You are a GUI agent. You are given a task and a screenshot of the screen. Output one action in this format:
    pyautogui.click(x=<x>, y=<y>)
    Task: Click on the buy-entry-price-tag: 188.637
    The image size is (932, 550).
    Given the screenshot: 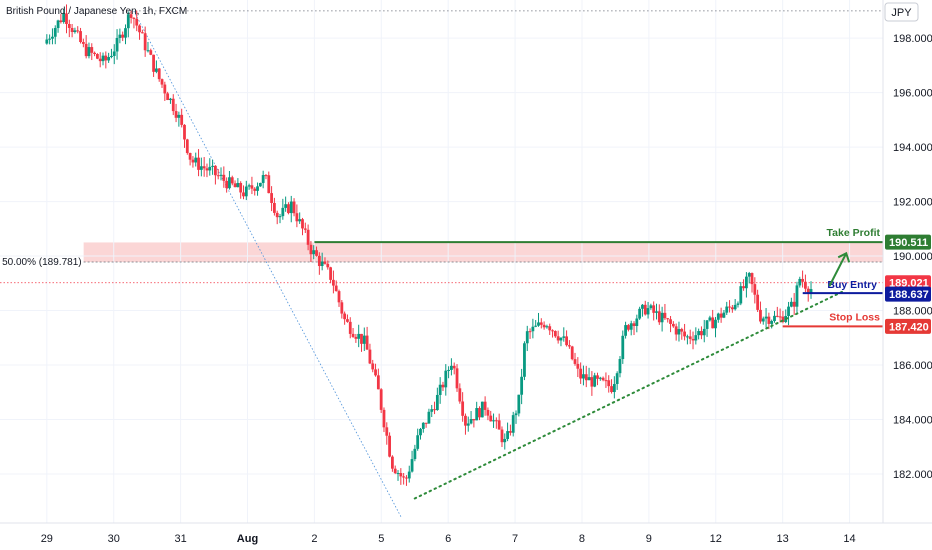 What is the action you would take?
    pyautogui.click(x=908, y=294)
    